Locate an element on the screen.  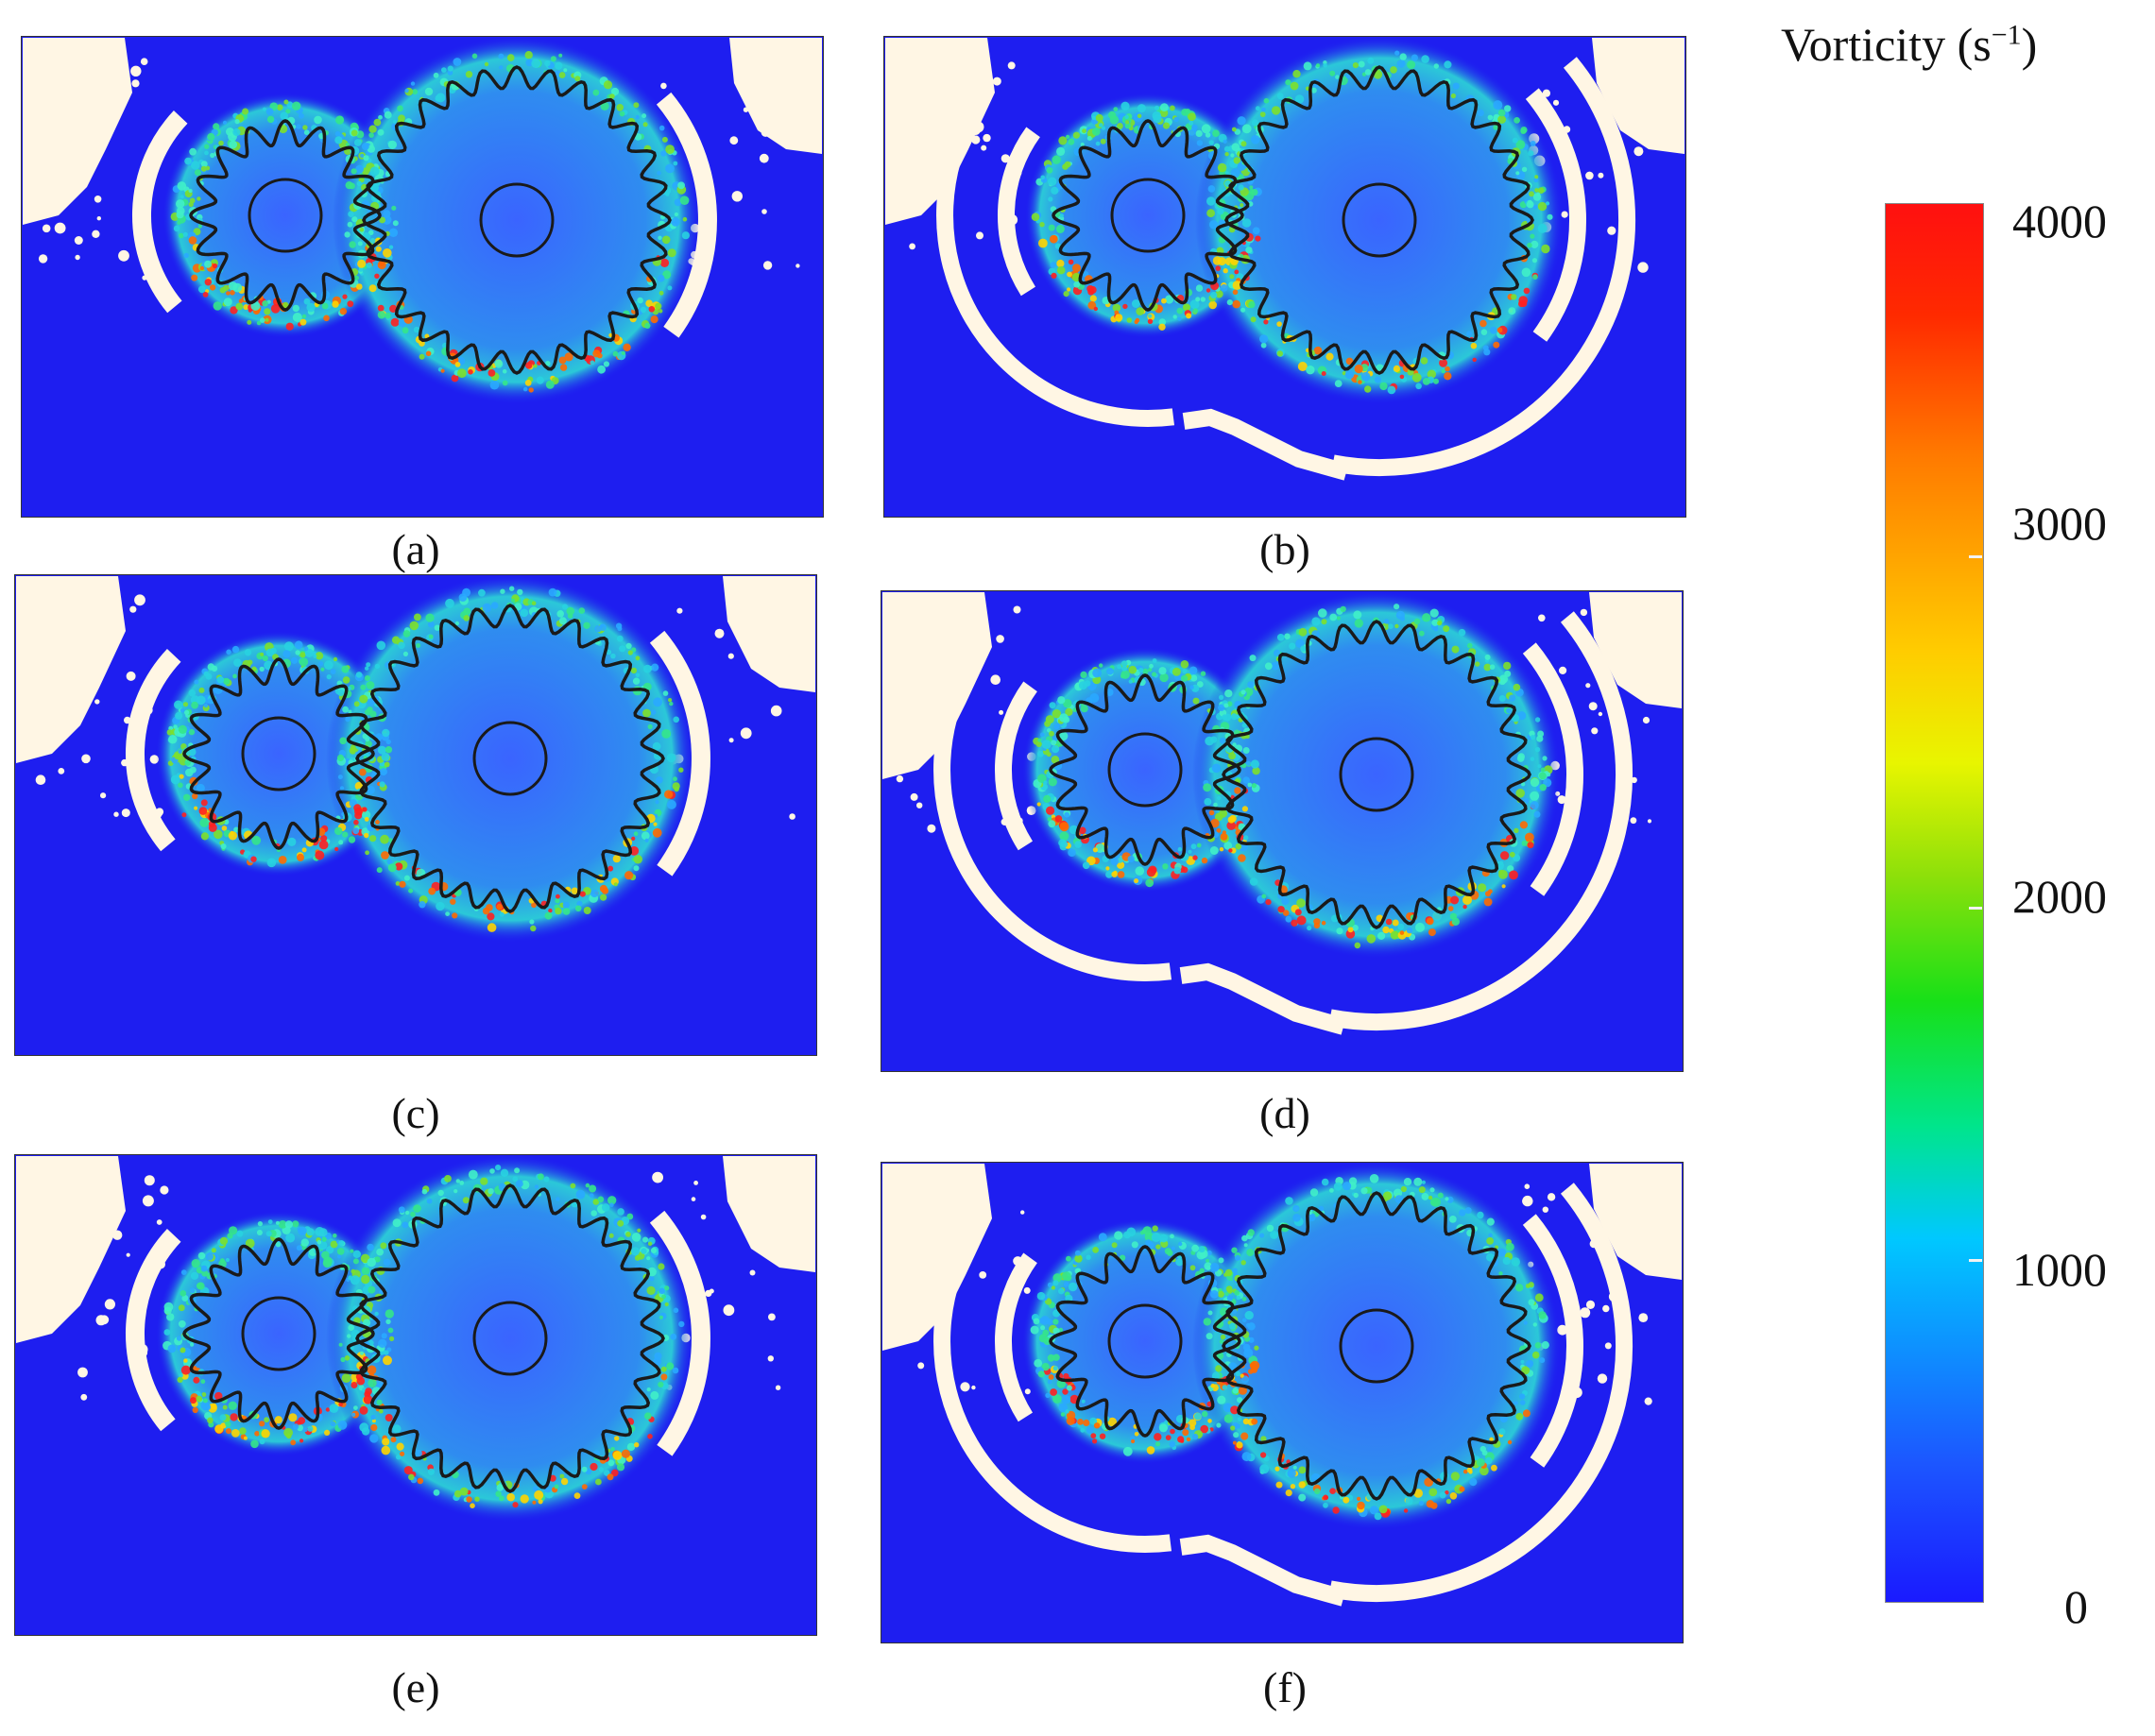
colorbar-tick-2000 is located at coordinates (1975, 909).